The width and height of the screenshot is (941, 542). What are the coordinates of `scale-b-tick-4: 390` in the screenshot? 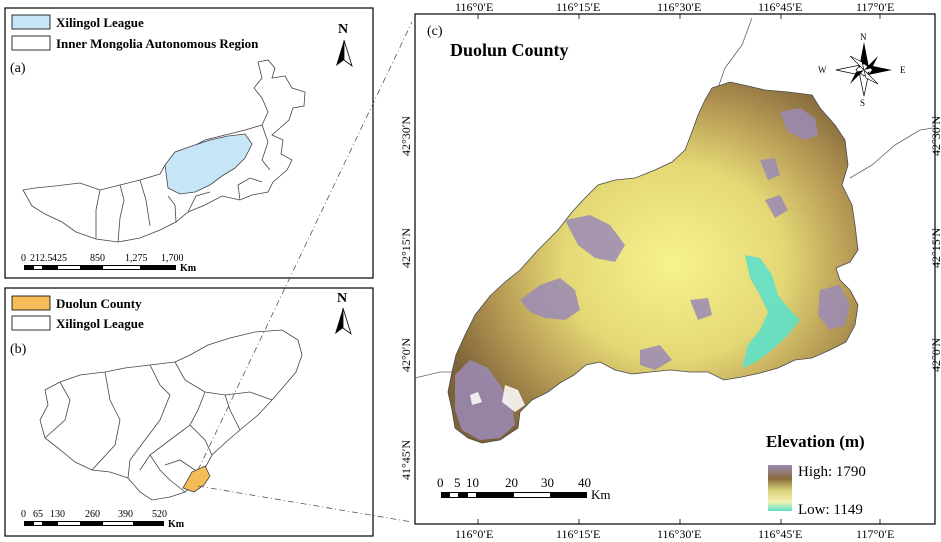 It's located at (125, 514).